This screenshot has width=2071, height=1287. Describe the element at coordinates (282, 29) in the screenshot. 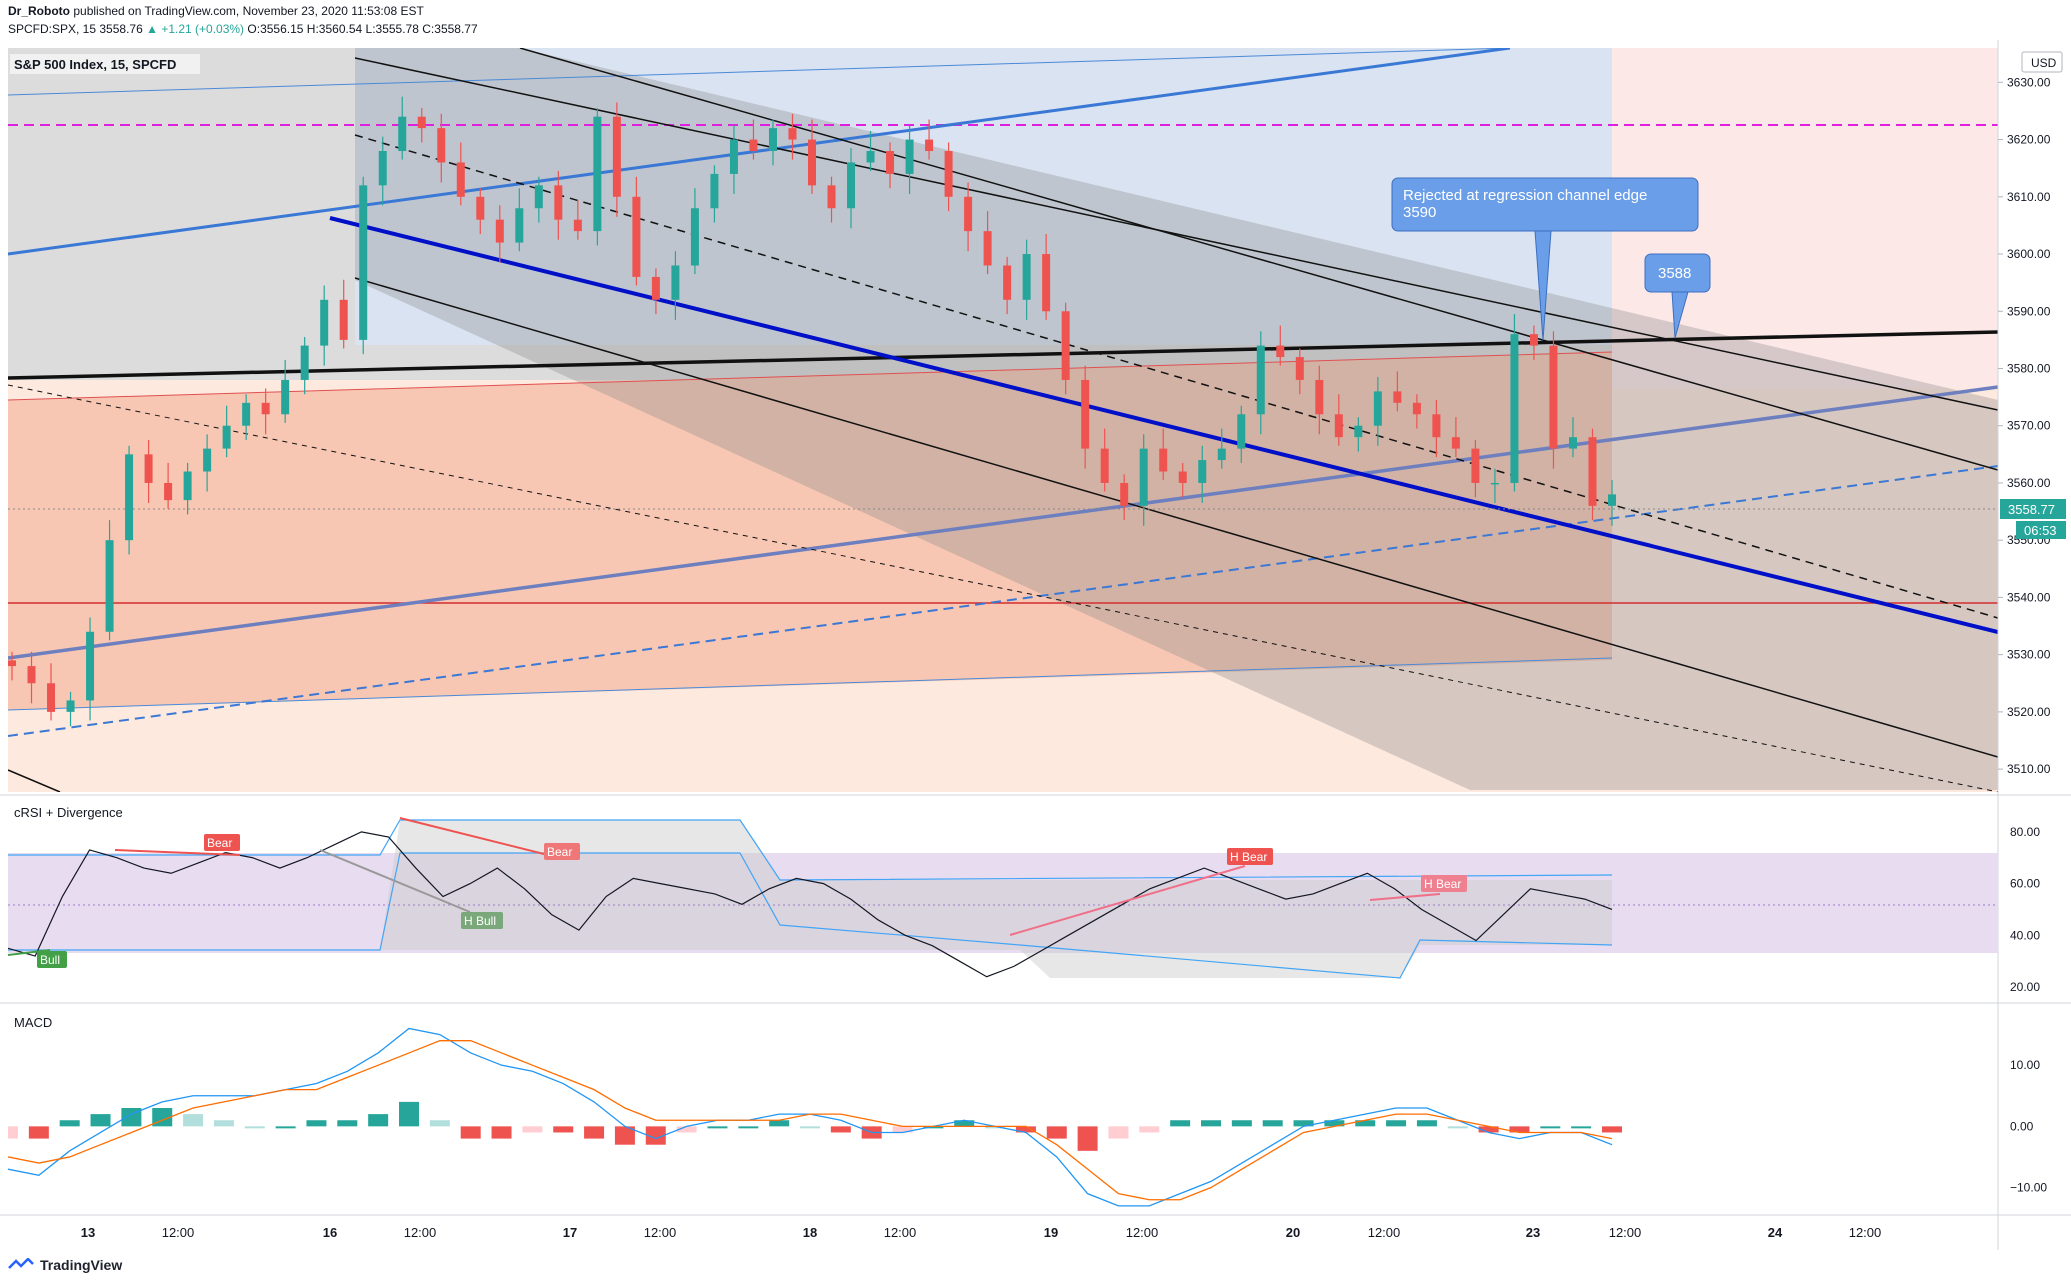

I see `open-value: 3556.15` at that location.